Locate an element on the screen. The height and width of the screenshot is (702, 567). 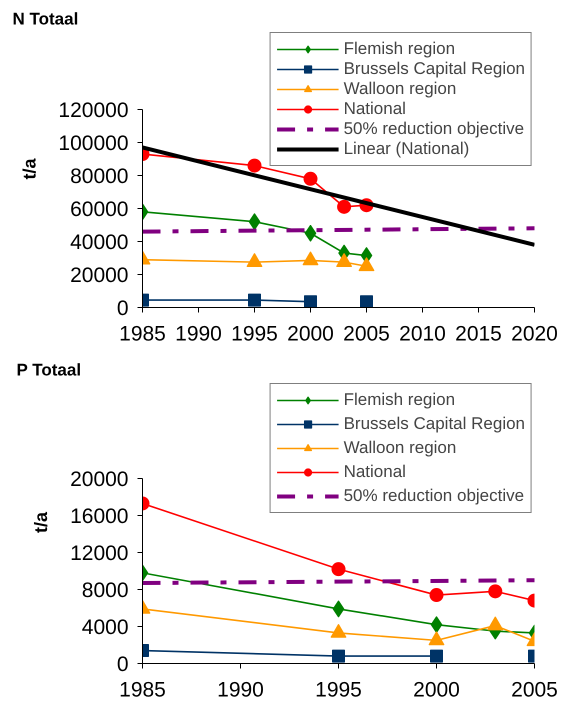
y-tick-label: 16000 is located at coordinates (99, 516).